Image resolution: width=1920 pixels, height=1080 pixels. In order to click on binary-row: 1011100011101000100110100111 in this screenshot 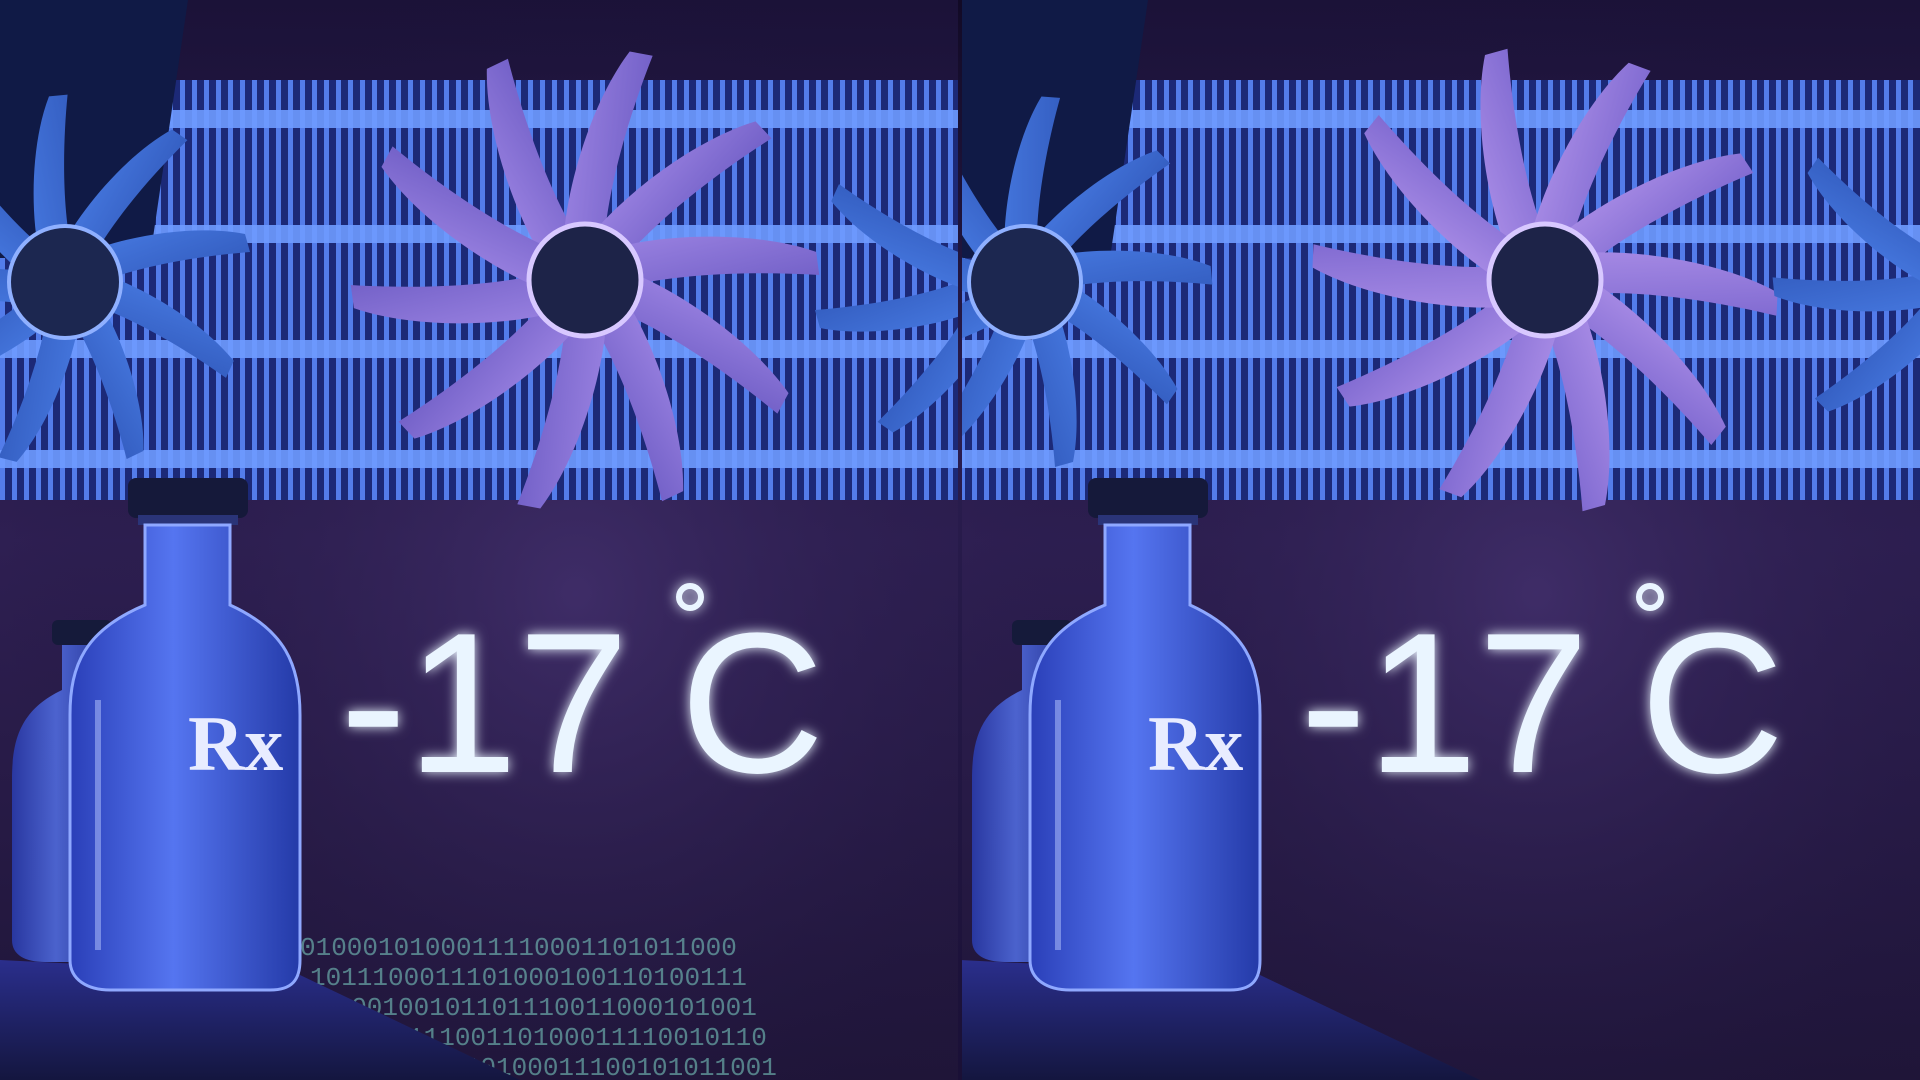, I will do `click(528, 978)`.